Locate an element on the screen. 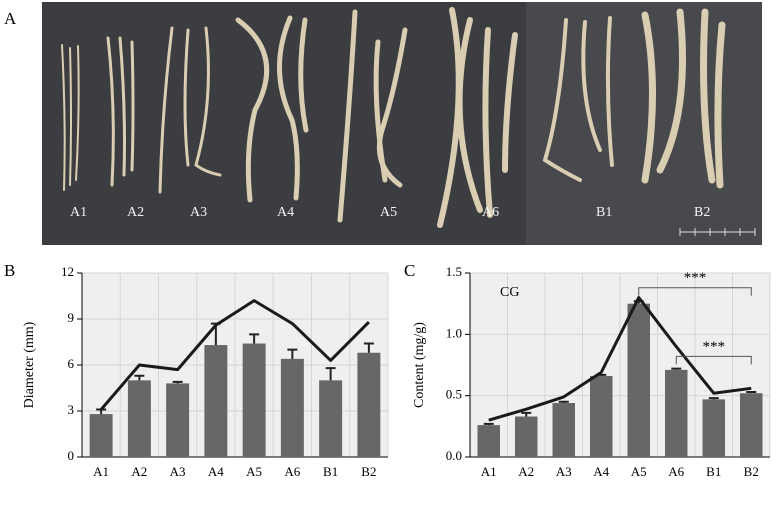 Image resolution: width=777 pixels, height=506 pixels. panel-label: A is located at coordinates (10, 18).